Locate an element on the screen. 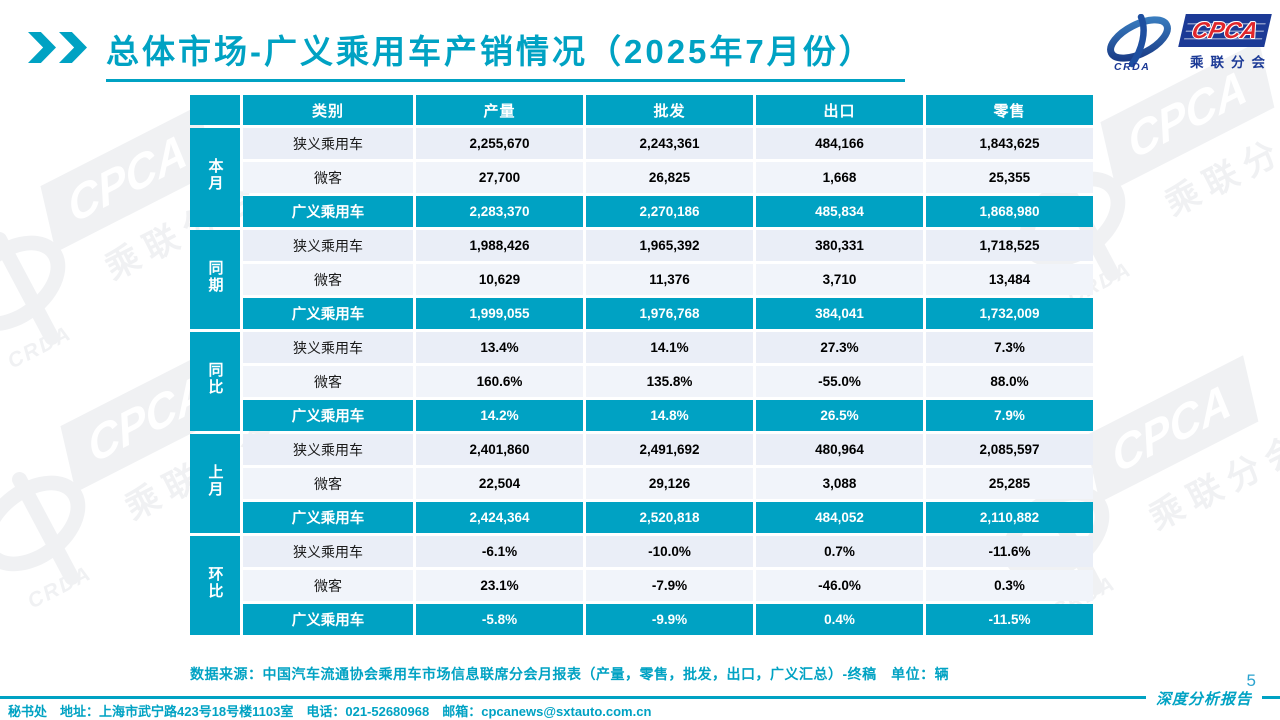 The width and height of the screenshot is (1280, 720). value-cell: 29,126 is located at coordinates (669, 483).